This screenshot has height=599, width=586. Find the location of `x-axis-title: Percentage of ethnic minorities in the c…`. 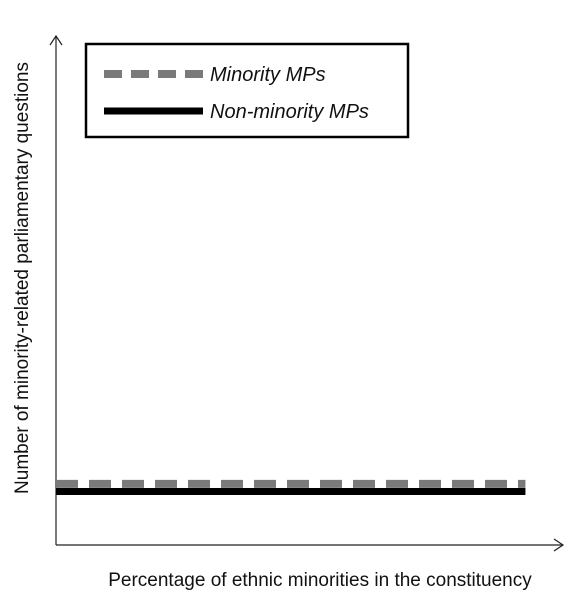

x-axis-title: Percentage of ethnic minorities in the c… is located at coordinates (320, 580).